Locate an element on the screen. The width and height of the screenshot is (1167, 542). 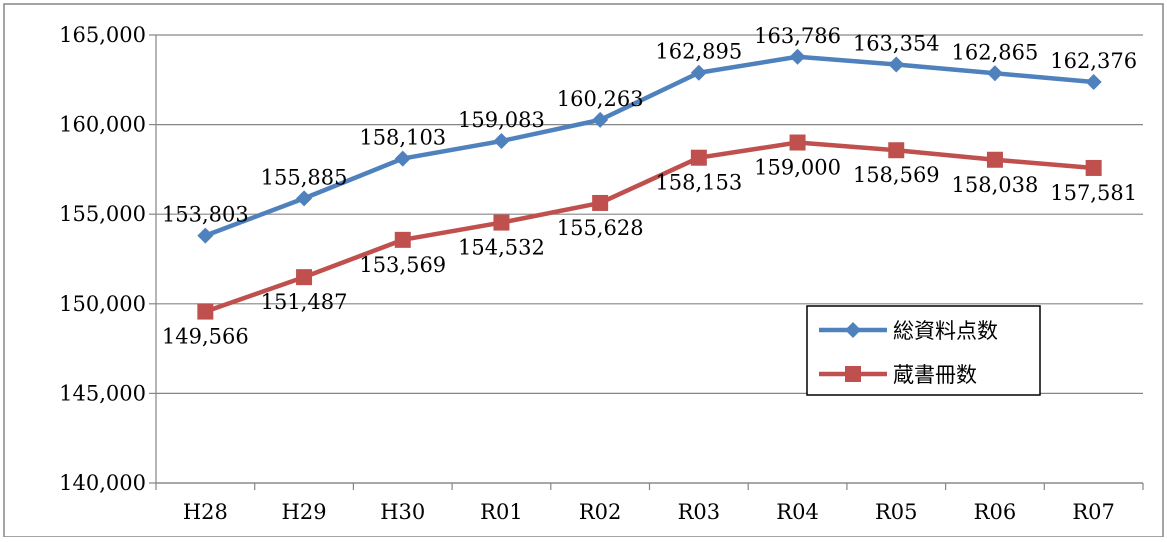
x-tick-label: R06 is located at coordinates (995, 512).